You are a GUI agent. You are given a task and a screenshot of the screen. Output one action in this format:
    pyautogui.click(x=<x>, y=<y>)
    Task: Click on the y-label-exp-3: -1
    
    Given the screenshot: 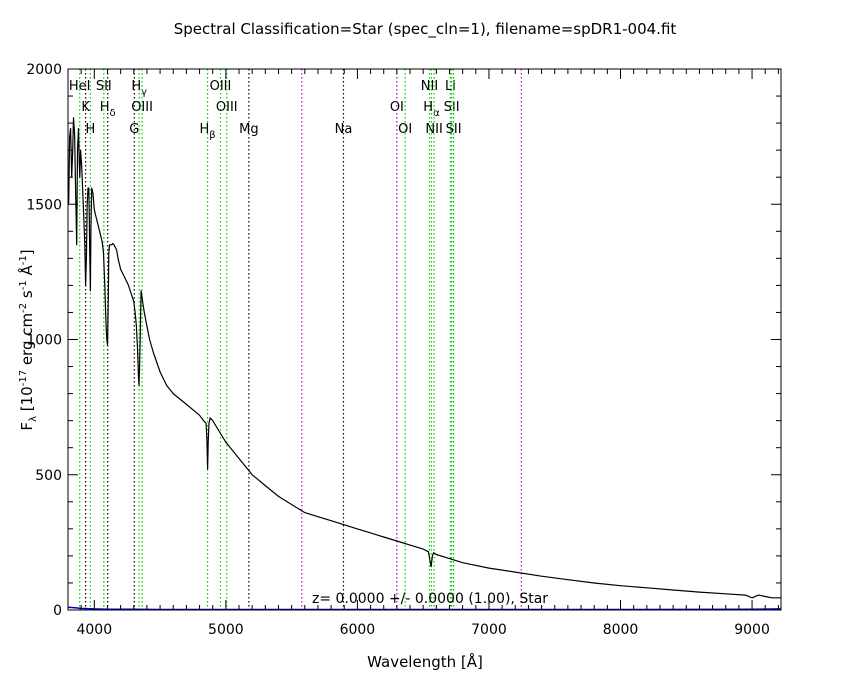 What is the action you would take?
    pyautogui.click(x=23, y=285)
    